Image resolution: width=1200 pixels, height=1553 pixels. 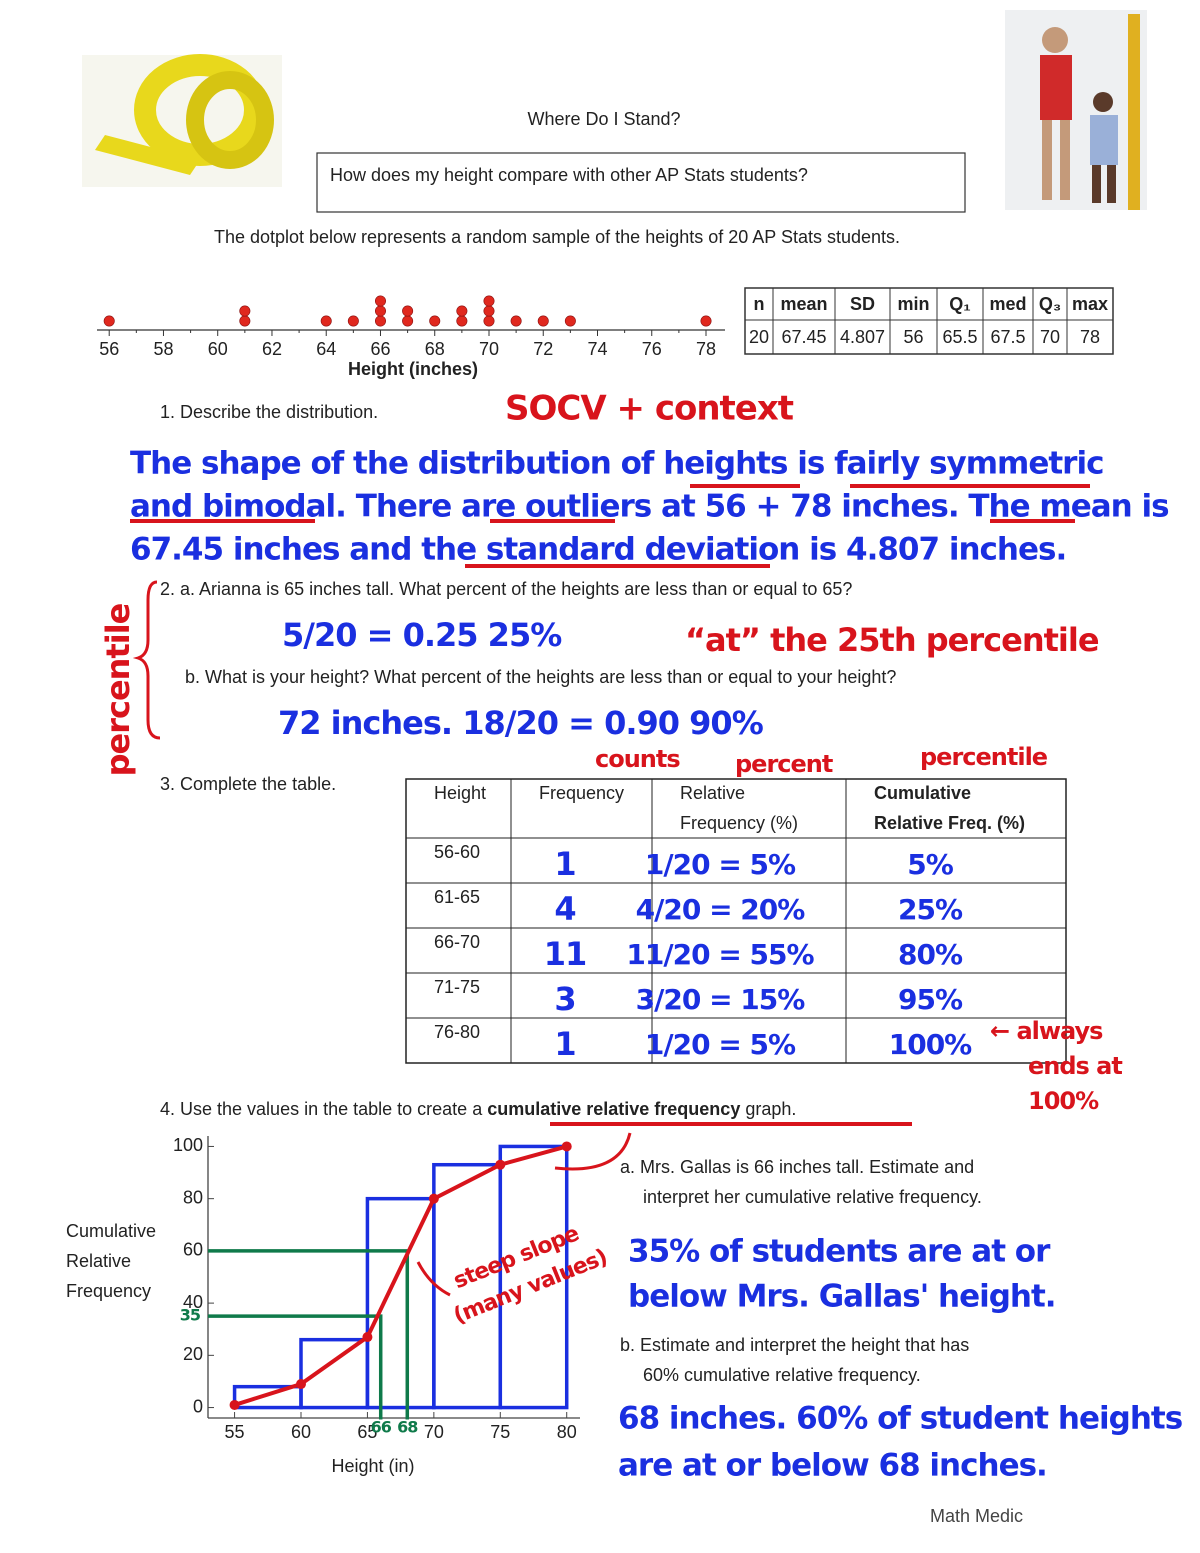 What do you see at coordinates (543, 349) in the screenshot?
I see `x-tick-label: 72` at bounding box center [543, 349].